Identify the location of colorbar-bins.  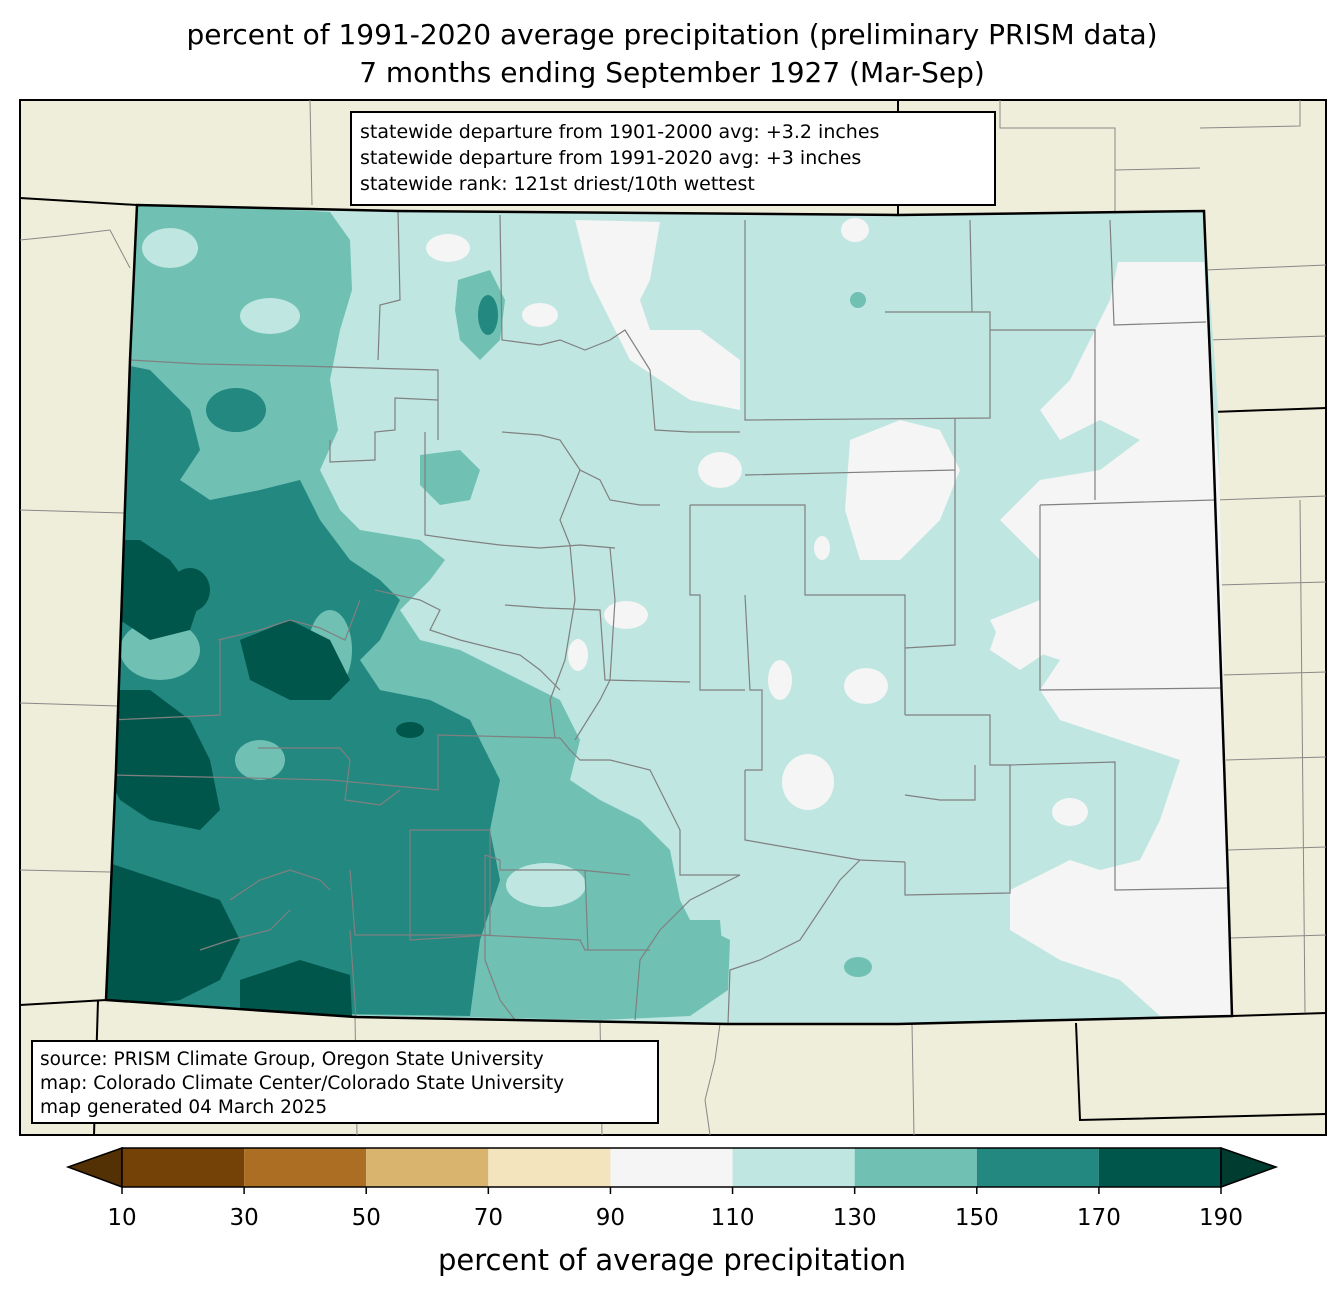
(671, 1167).